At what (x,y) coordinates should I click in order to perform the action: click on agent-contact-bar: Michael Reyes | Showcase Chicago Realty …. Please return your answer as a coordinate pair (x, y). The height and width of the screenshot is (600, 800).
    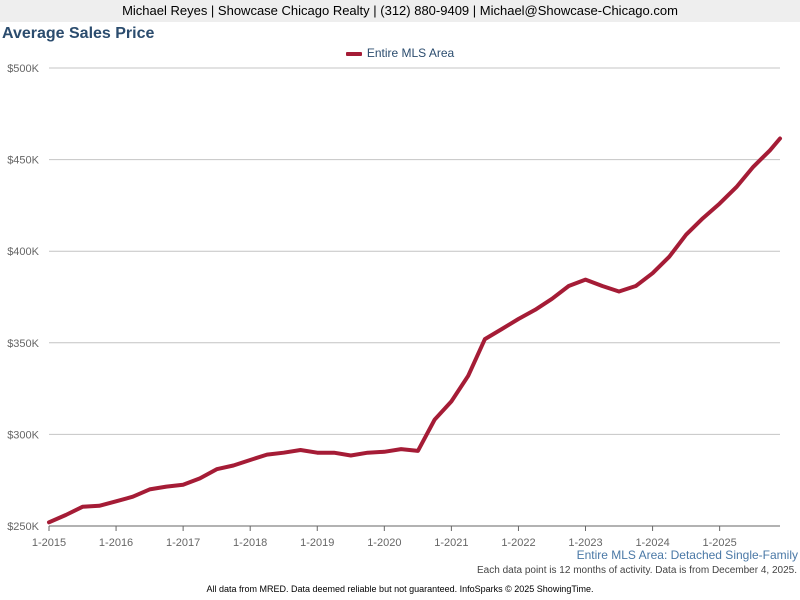
    Looking at the image, I should click on (400, 11).